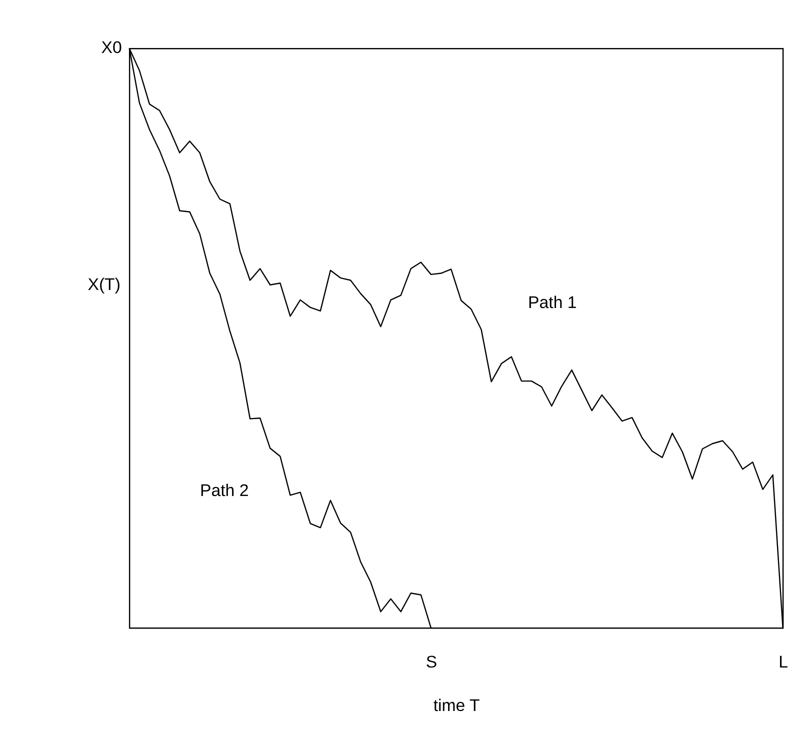  I want to click on text: X0, so click(111, 48).